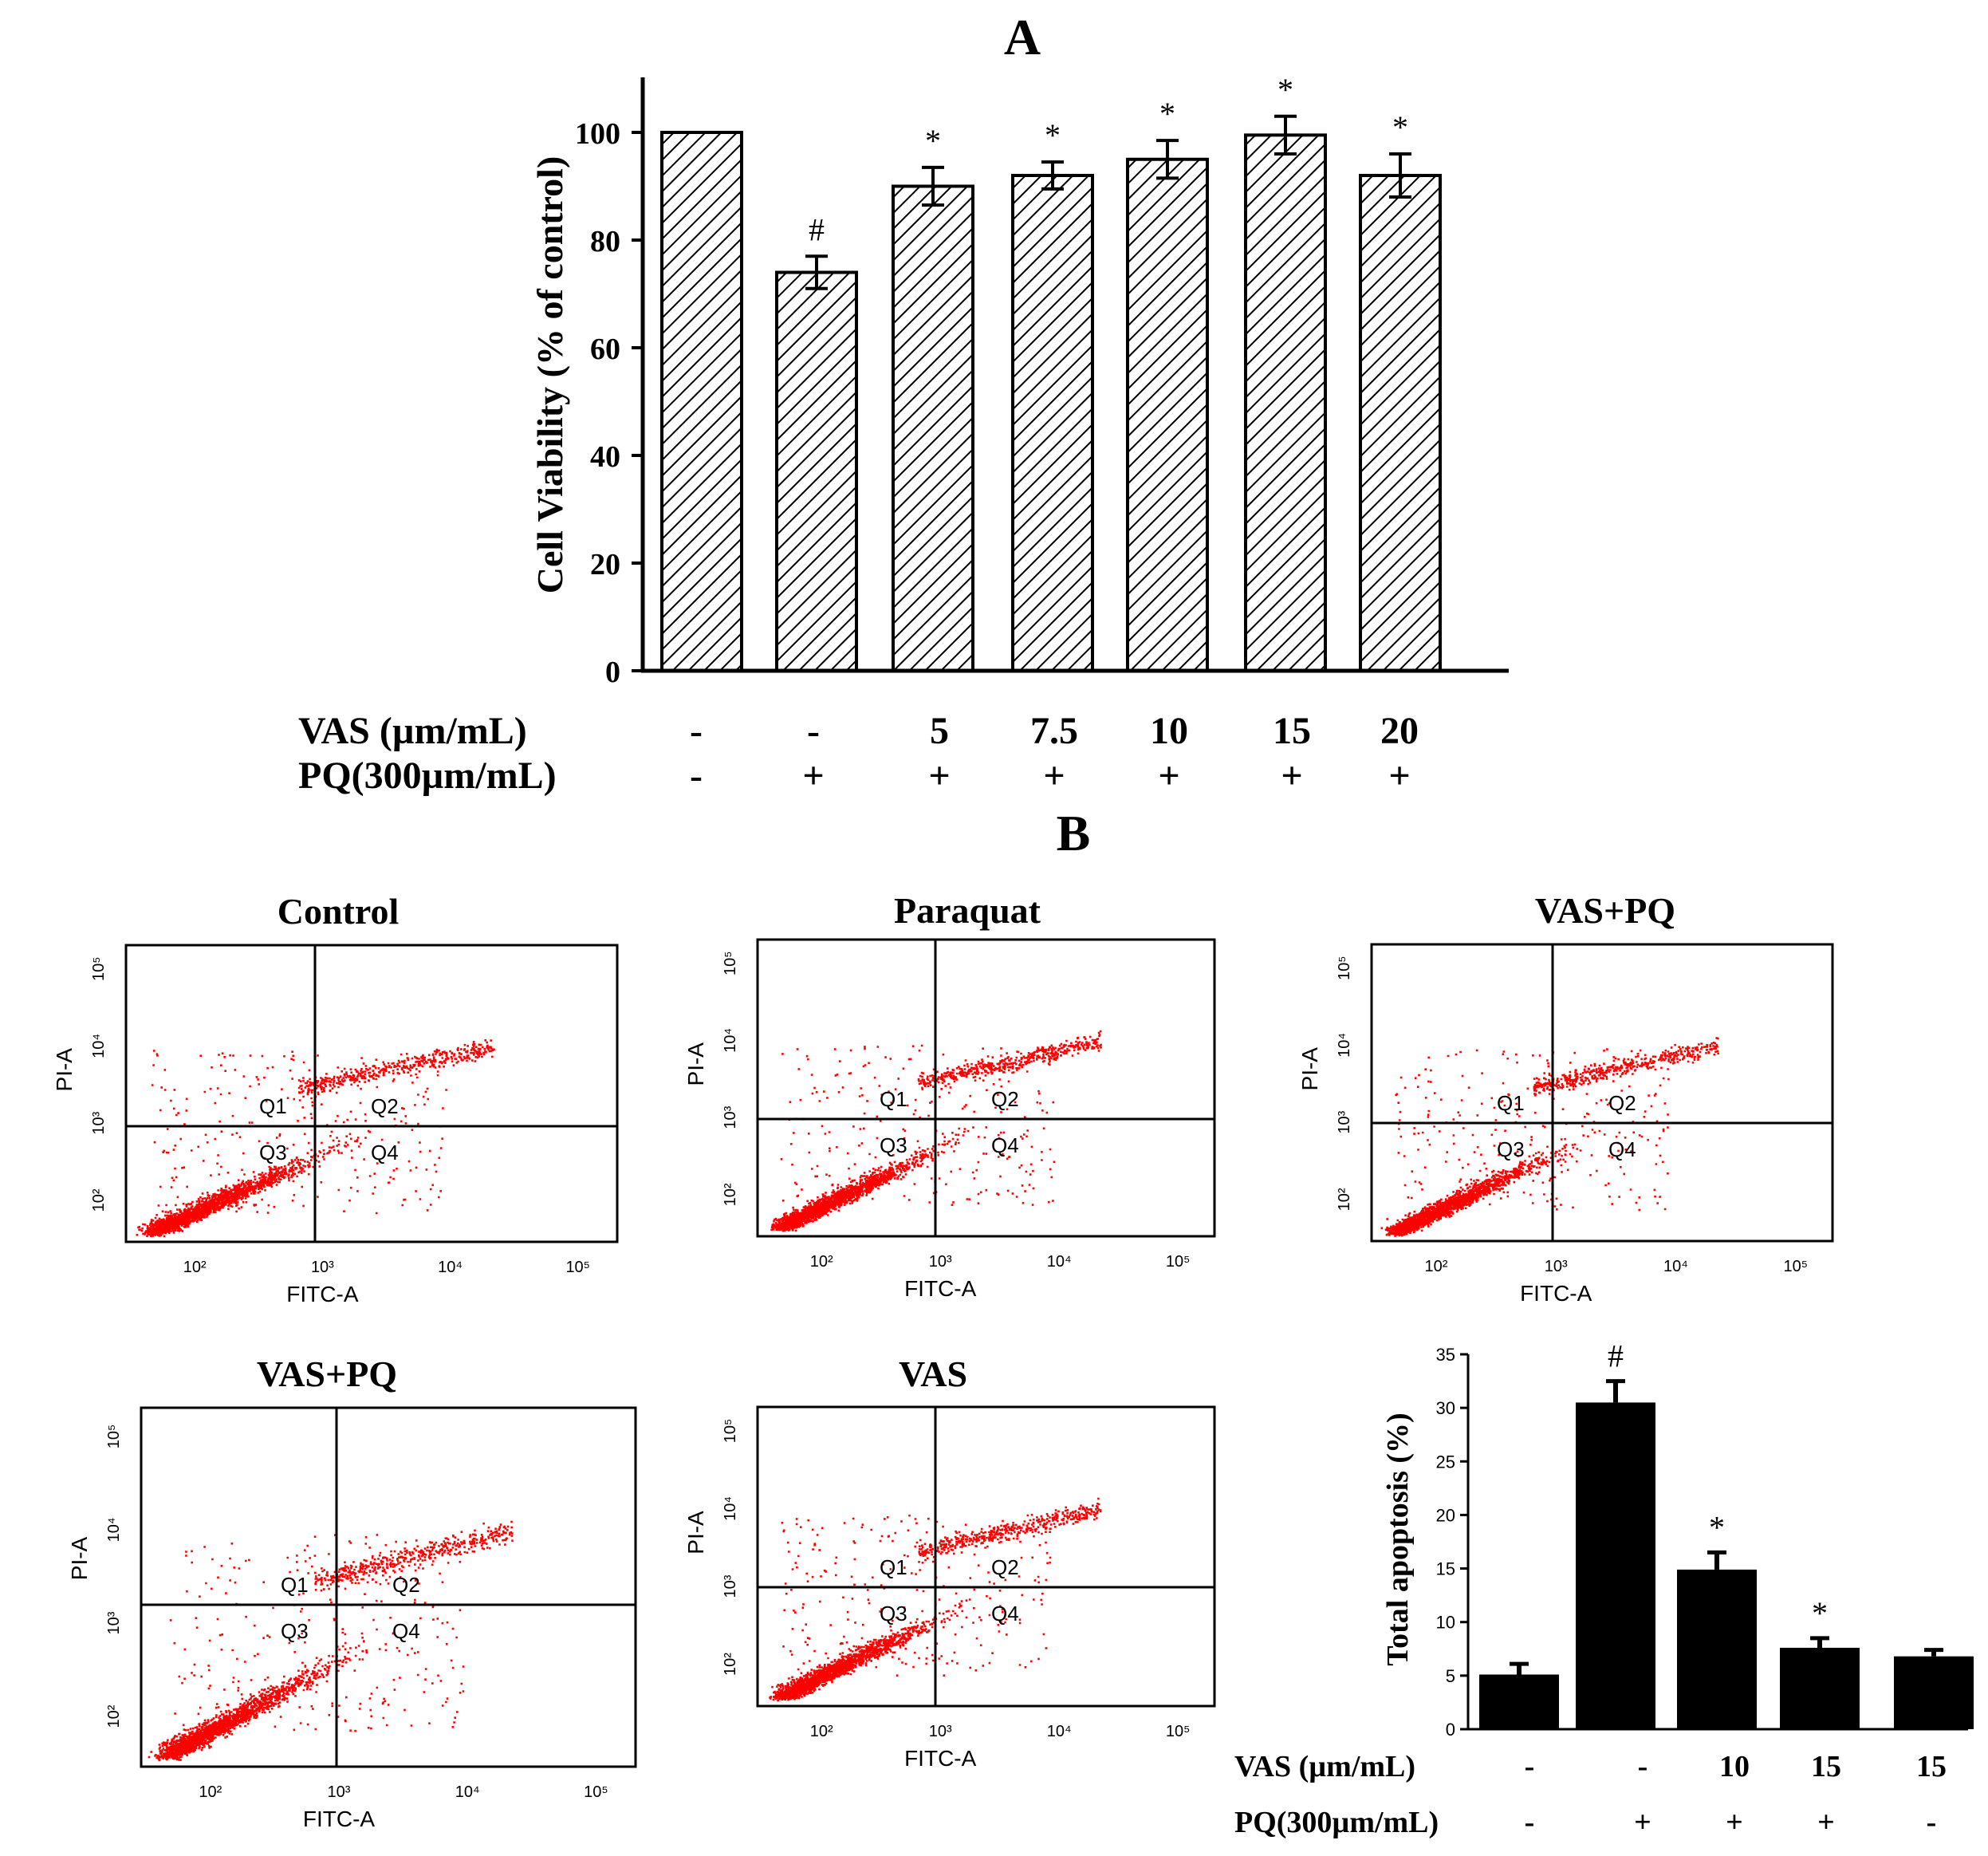 Image resolution: width=1988 pixels, height=1856 pixels. I want to click on flow-plot-title: VAS+PQ, so click(327, 1374).